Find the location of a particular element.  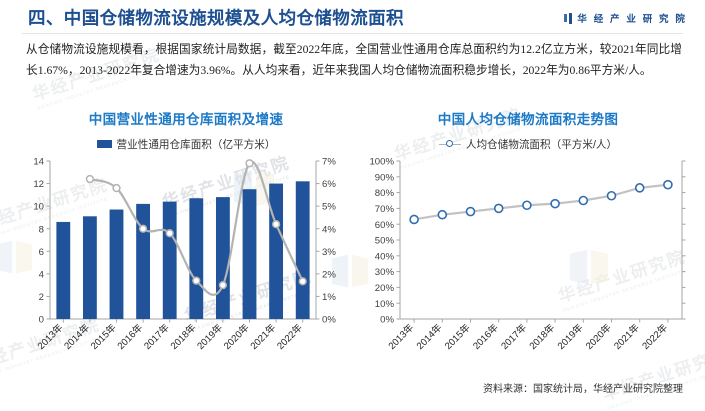

brand-logo: 华 经 产 业 研 究 院 is located at coordinates (625, 18).